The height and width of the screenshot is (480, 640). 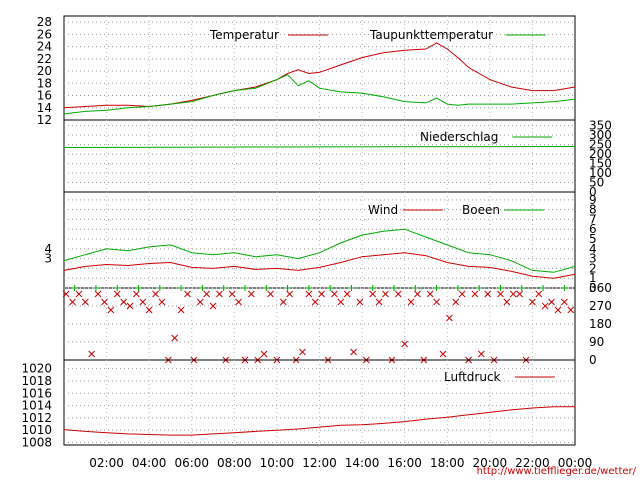 I want to click on series-line-taupunkttemperatur, so click(x=319, y=94).